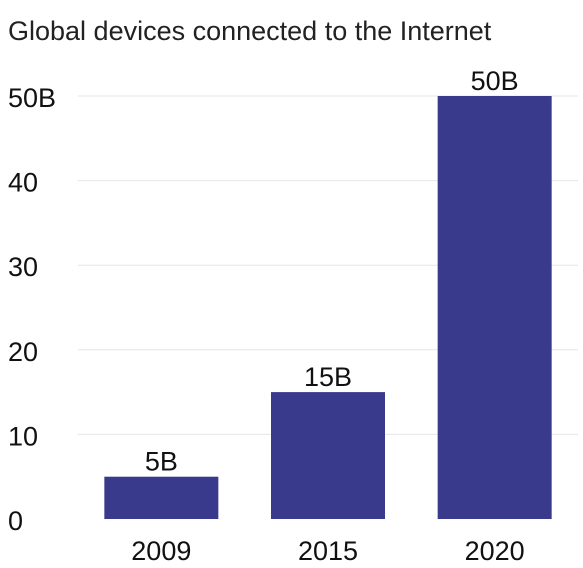 The width and height of the screenshot is (583, 568). Describe the element at coordinates (32, 309) in the screenshot. I see `y-axis-ticks: 0 10 20 30 40 50B` at that location.